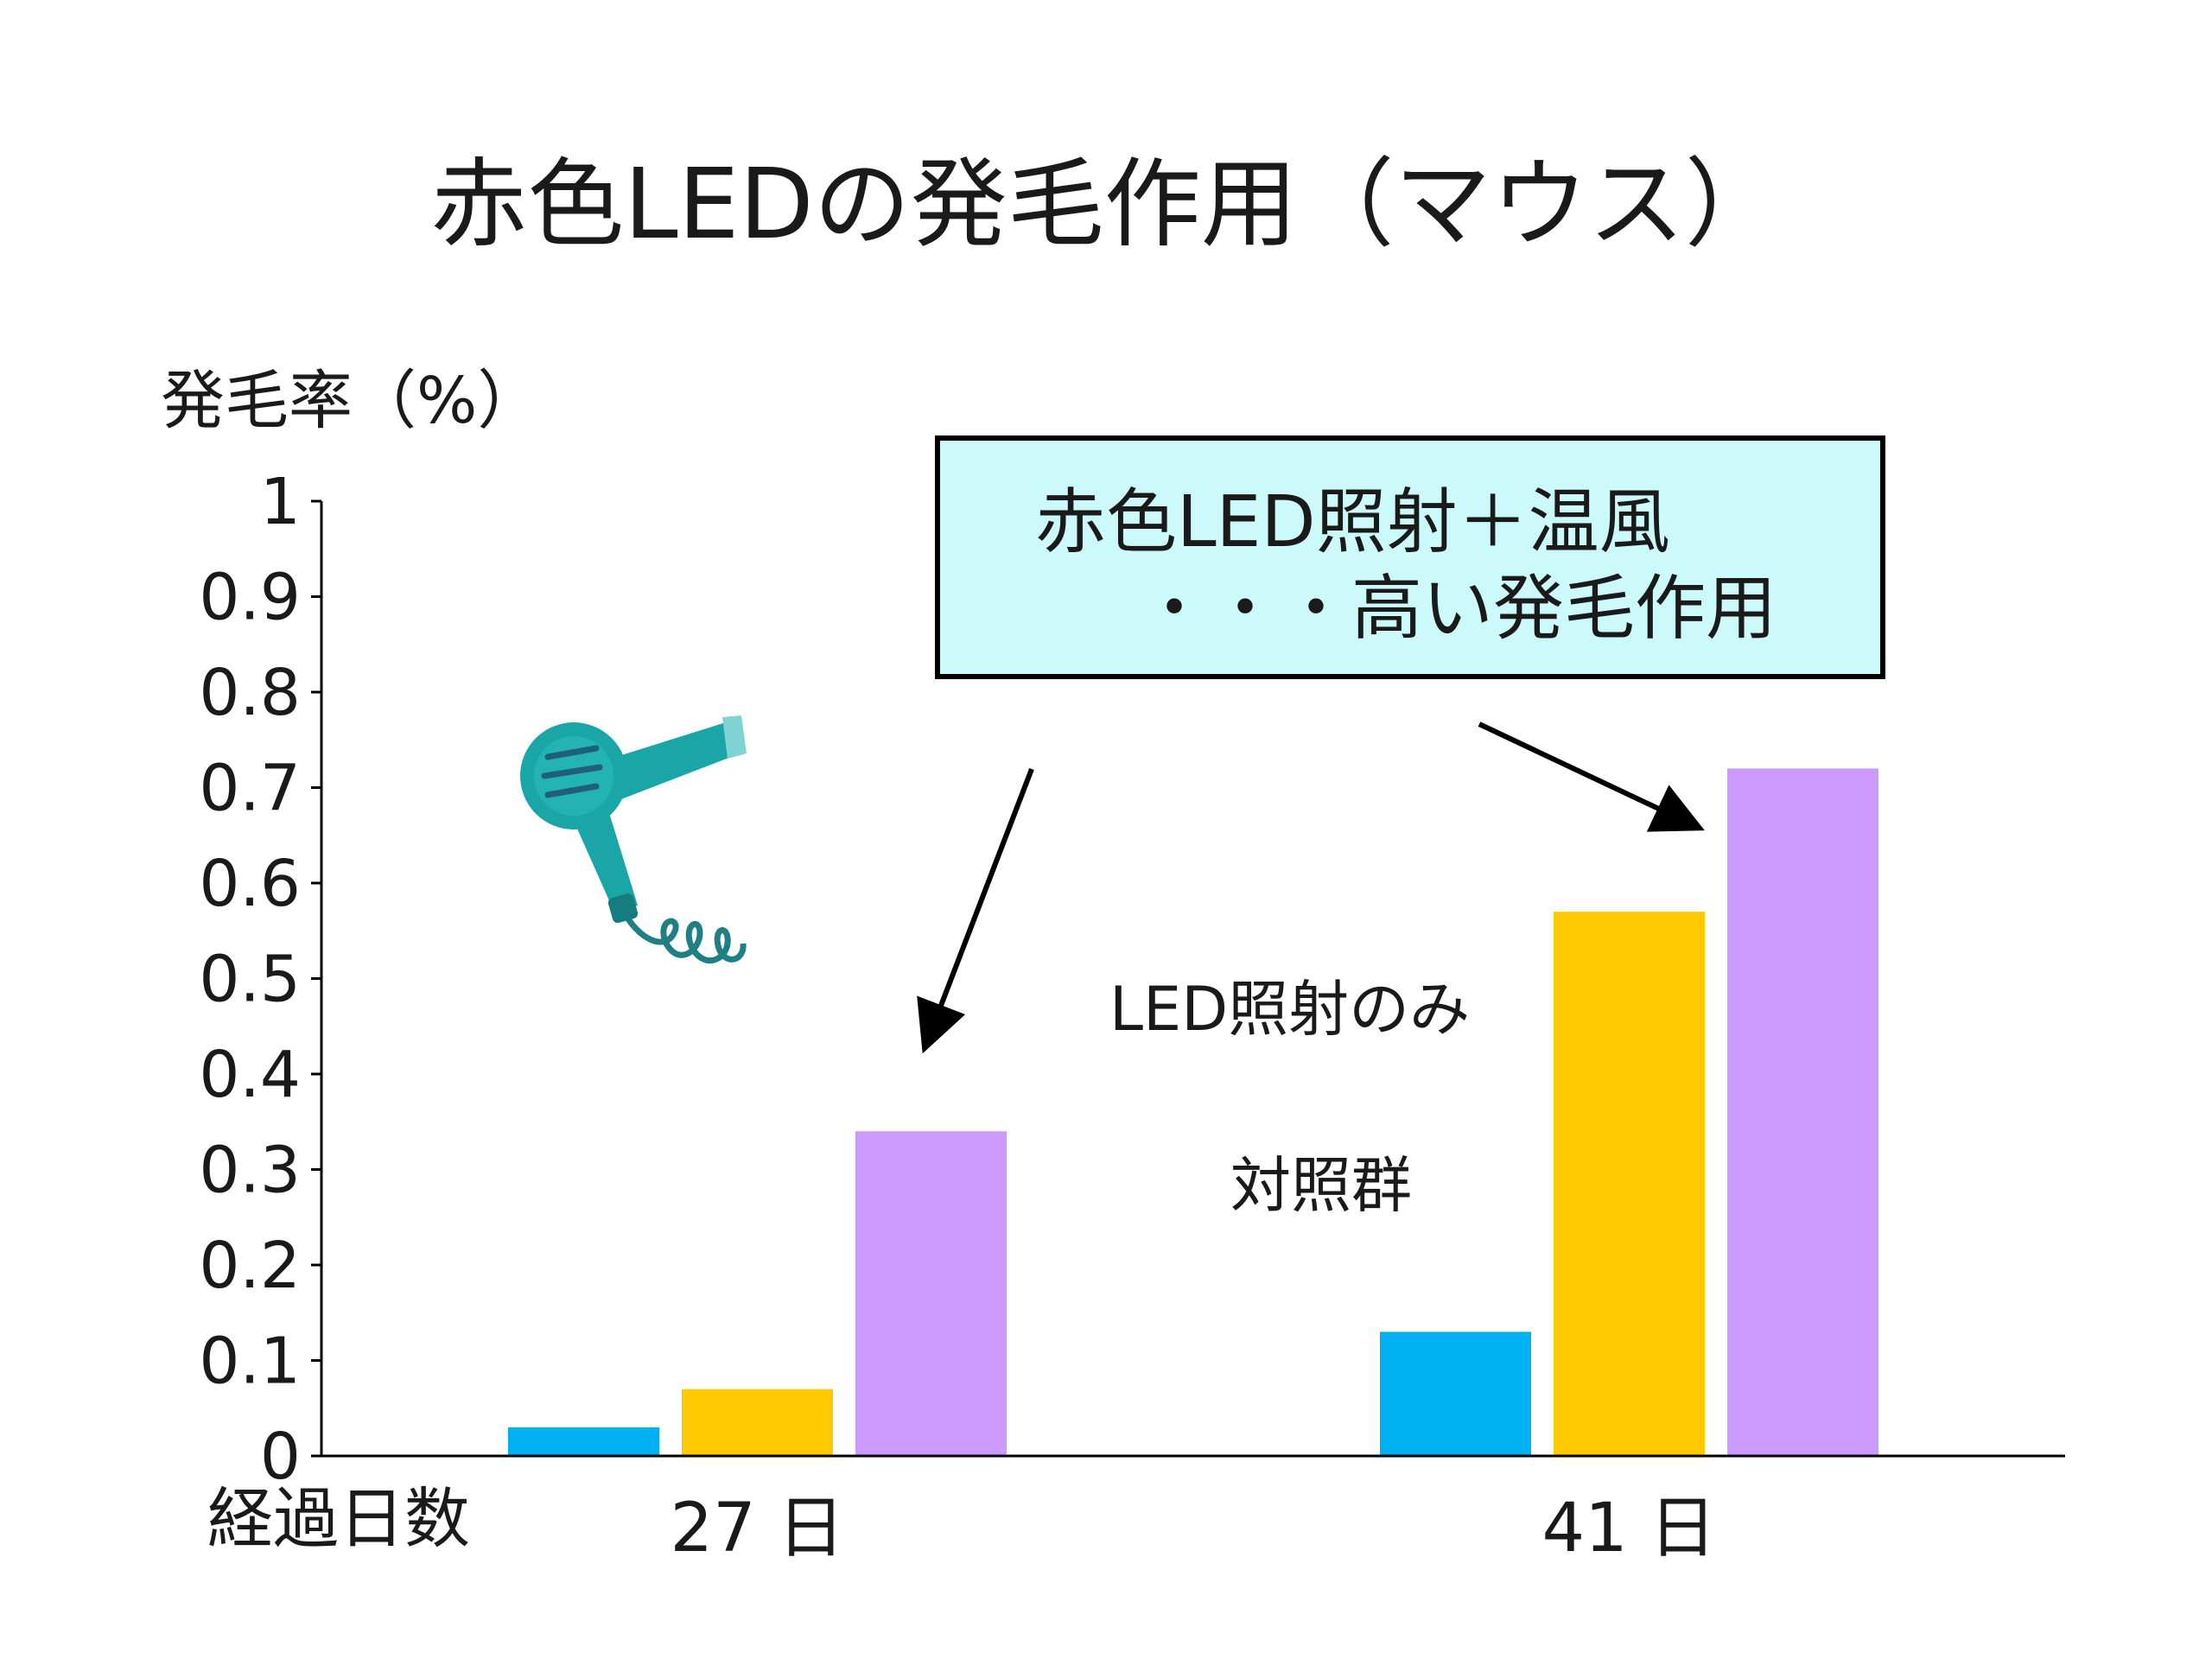 The height and width of the screenshot is (1659, 2212). I want to click on y-tick-label: 0.2, so click(250, 1266).